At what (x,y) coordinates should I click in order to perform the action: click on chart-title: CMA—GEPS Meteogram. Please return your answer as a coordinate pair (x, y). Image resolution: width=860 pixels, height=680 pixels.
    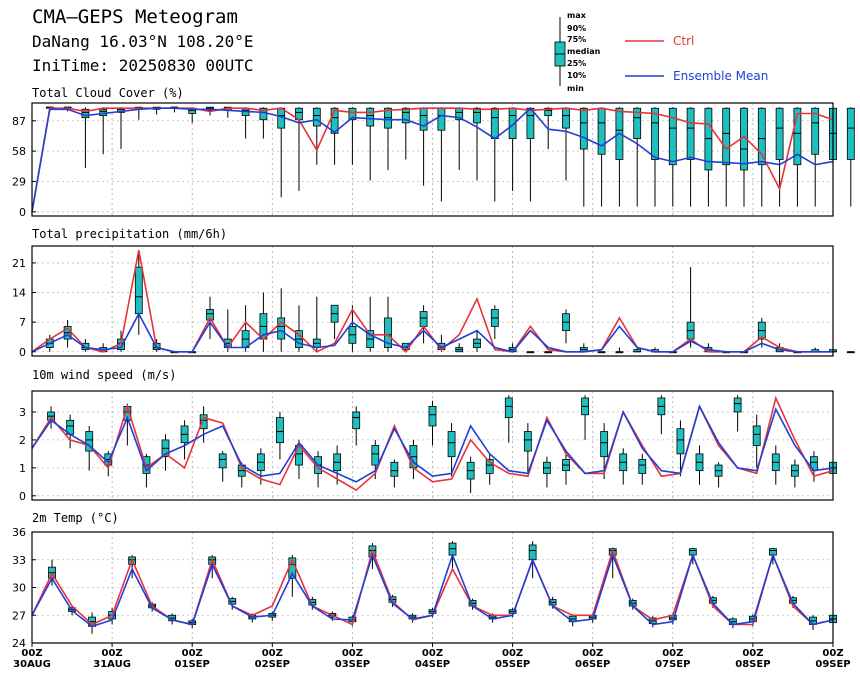
    Looking at the image, I should click on (135, 17).